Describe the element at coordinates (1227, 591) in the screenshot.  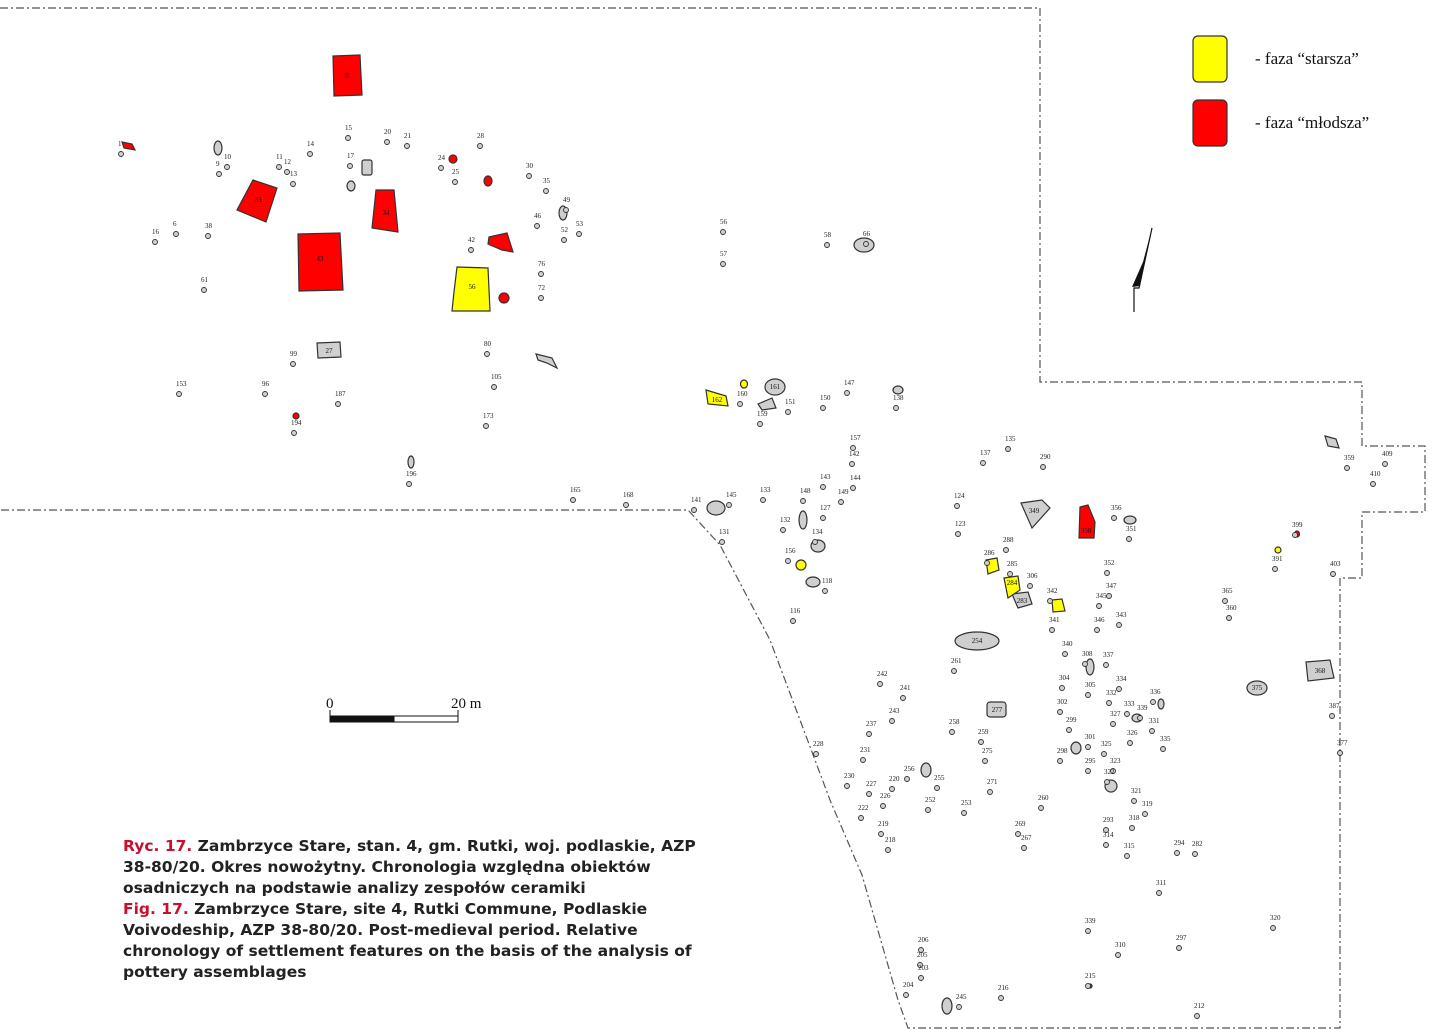
I see `label-365: 365` at that location.